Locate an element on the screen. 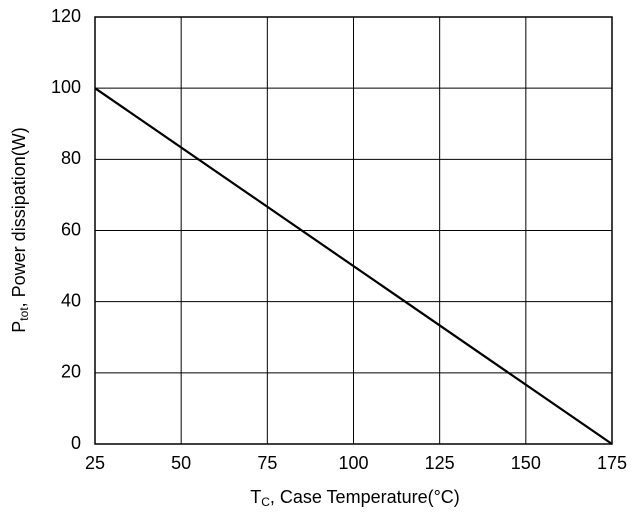  y-tick-label: 40 is located at coordinates (71, 300).